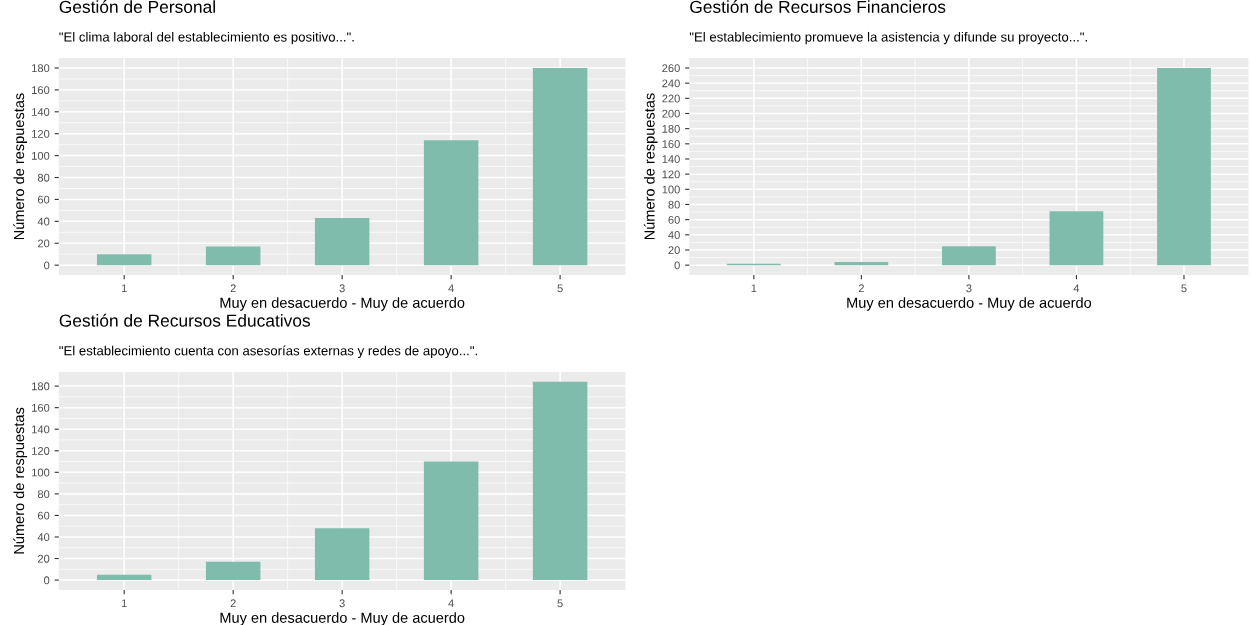 The width and height of the screenshot is (1251, 625). What do you see at coordinates (888, 38) in the screenshot?
I see `chart-subtitle: "El establecimiento promueve la asistencia y difunde su proyecto...".` at bounding box center [888, 38].